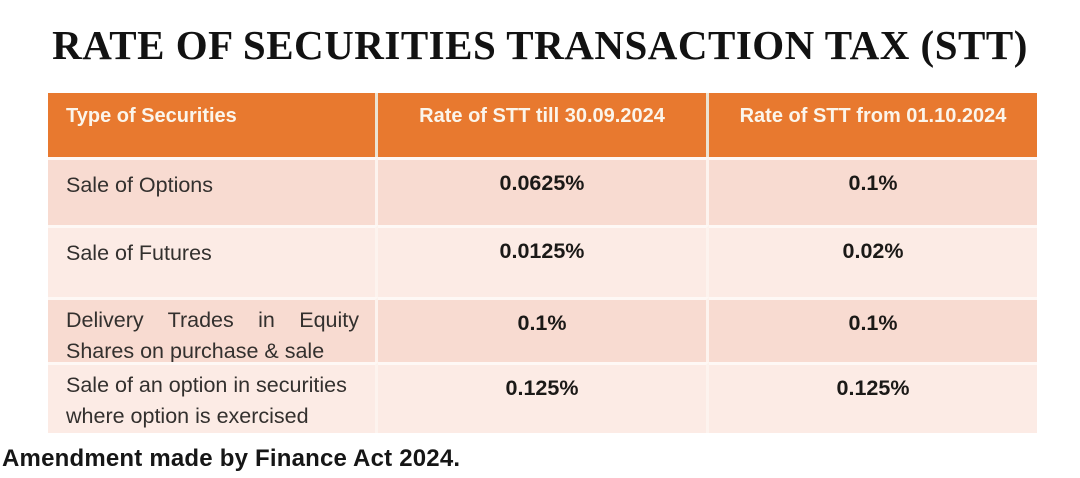  What do you see at coordinates (195, 350) in the screenshot?
I see `security-type-label-line2: Shares on purchase & sale` at bounding box center [195, 350].